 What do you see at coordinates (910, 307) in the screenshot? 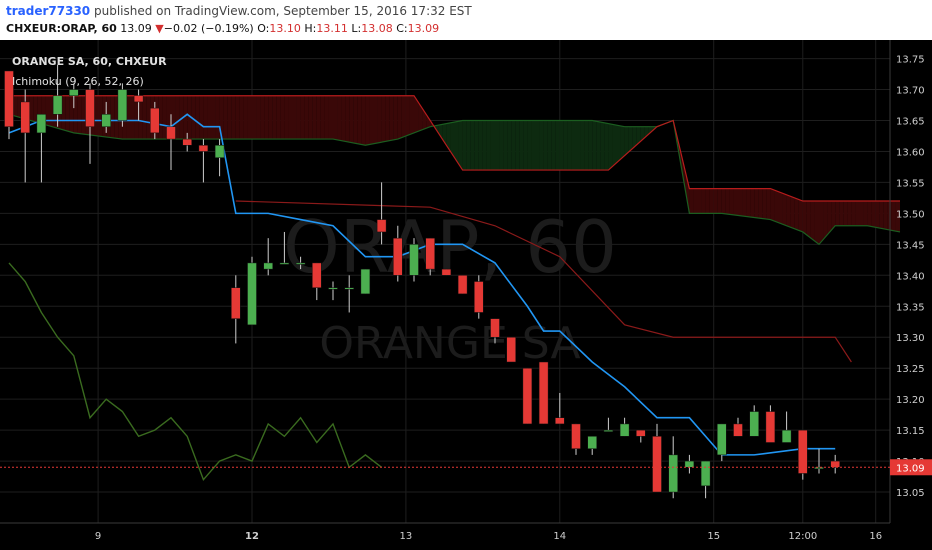
I see `y-tick-label: 13.35` at bounding box center [910, 307].